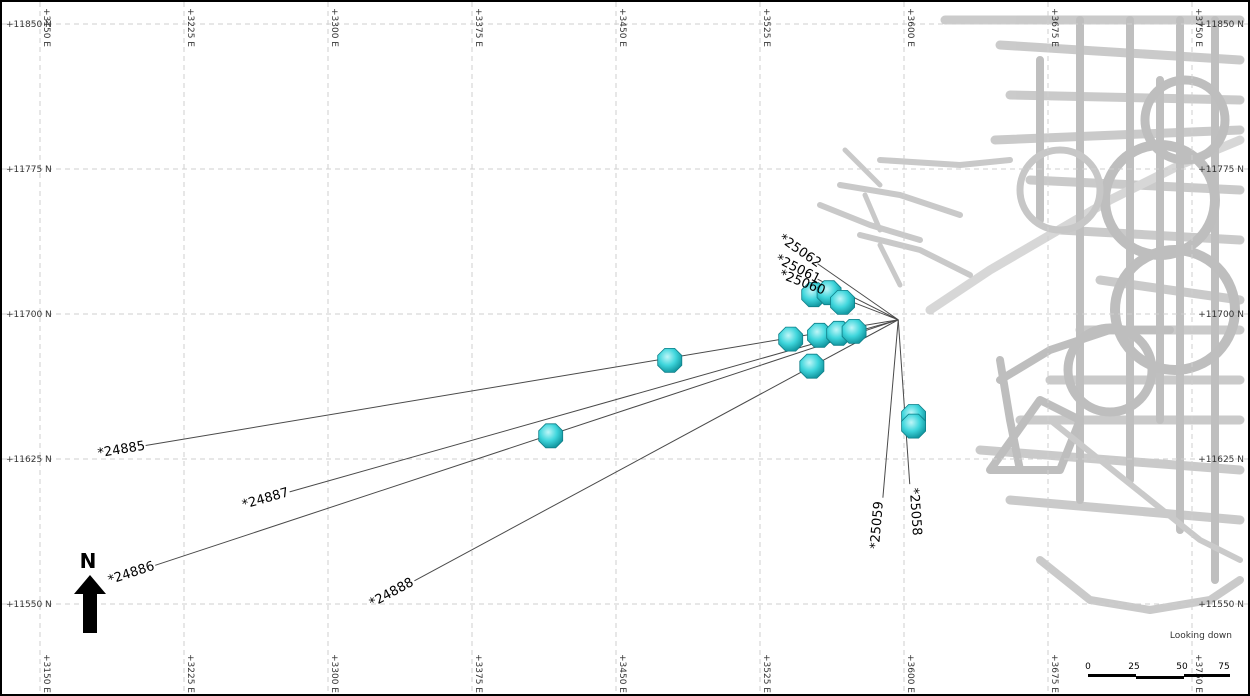 This screenshot has width=1250, height=696. I want to click on easting-label-bottom: +3300 E, so click(334, 673).